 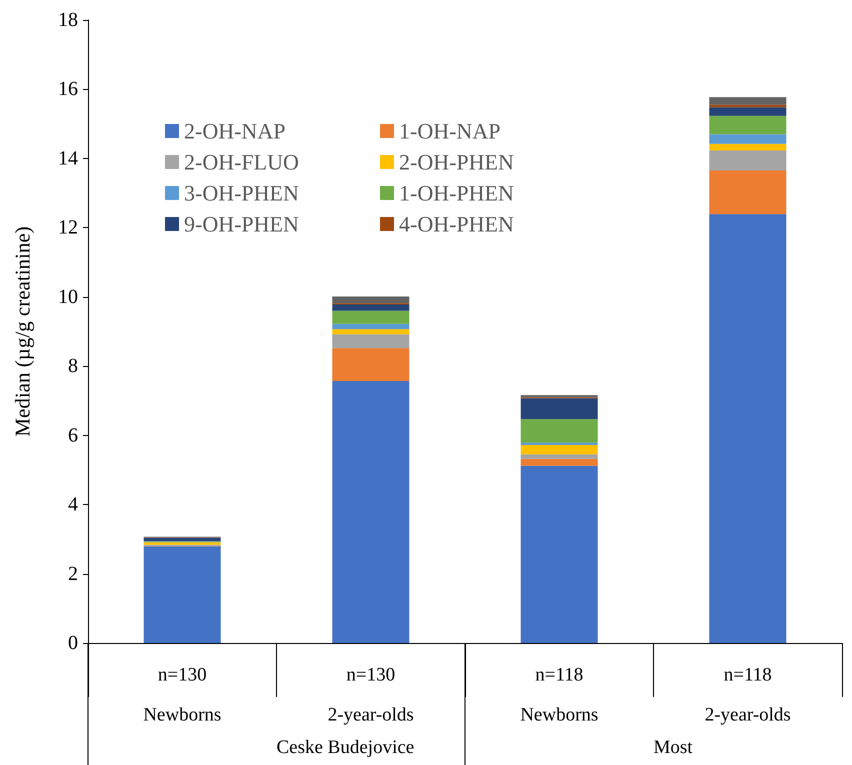 I want to click on x-tick-label: n=130 Newborns, so click(x=182, y=695).